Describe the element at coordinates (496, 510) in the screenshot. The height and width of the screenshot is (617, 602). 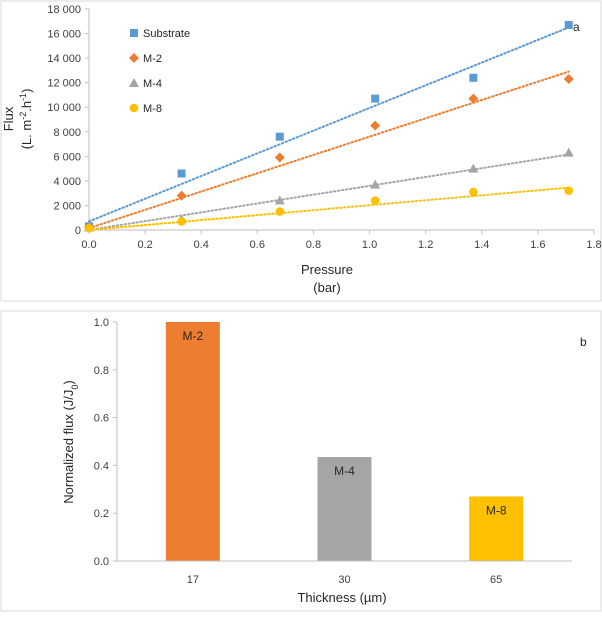
I see `bar-label: M-8` at that location.